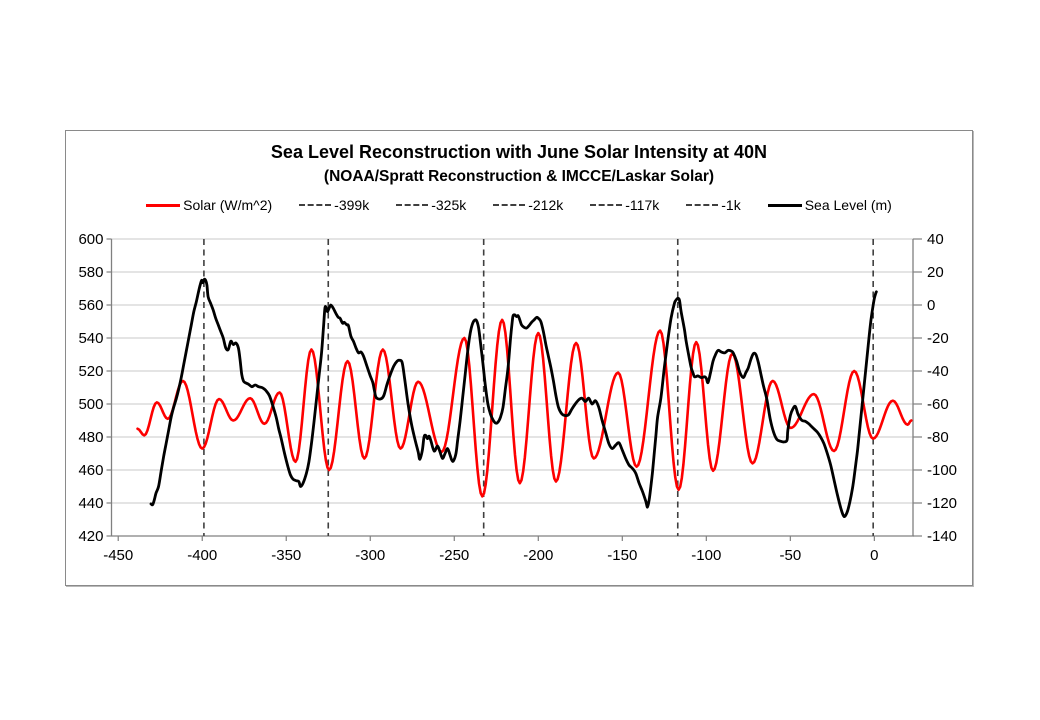  I want to click on y-left-tick-label: 440, so click(90, 503).